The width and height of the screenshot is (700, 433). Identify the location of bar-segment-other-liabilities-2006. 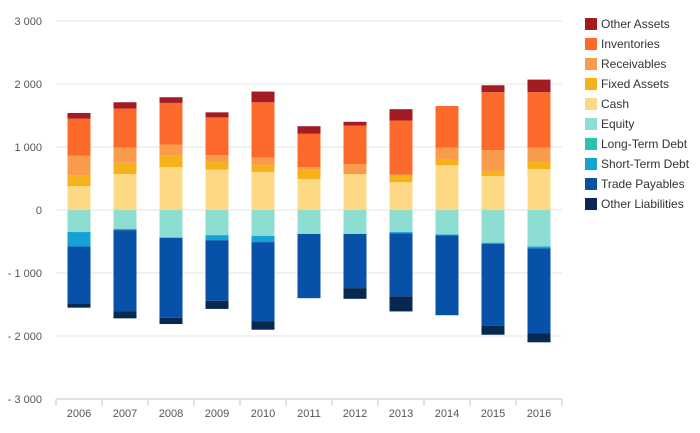
(79, 305).